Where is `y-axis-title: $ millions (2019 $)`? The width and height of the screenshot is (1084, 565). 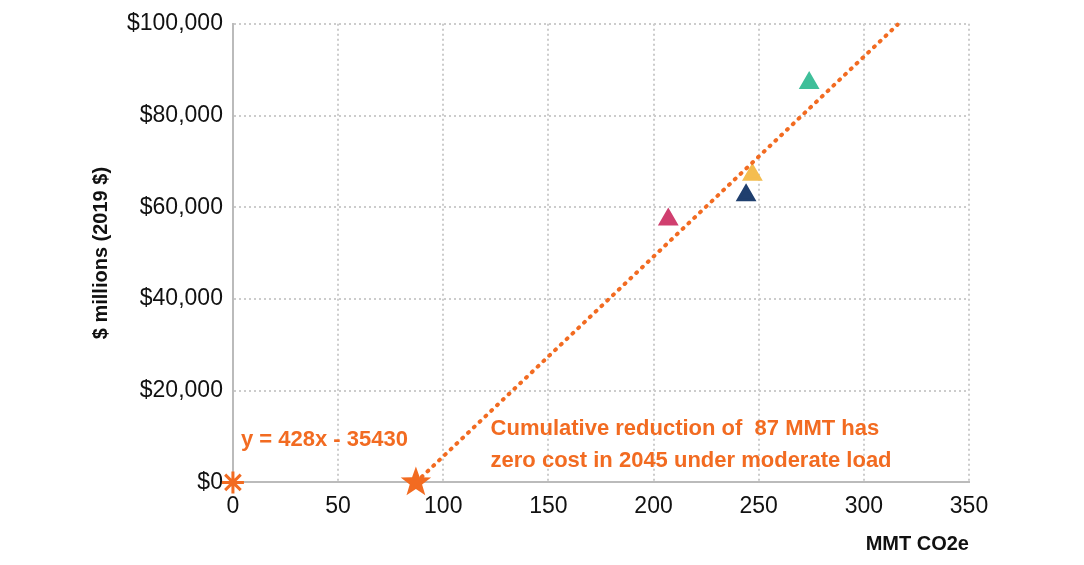
y-axis-title: $ millions (2019 $) is located at coordinates (99, 253).